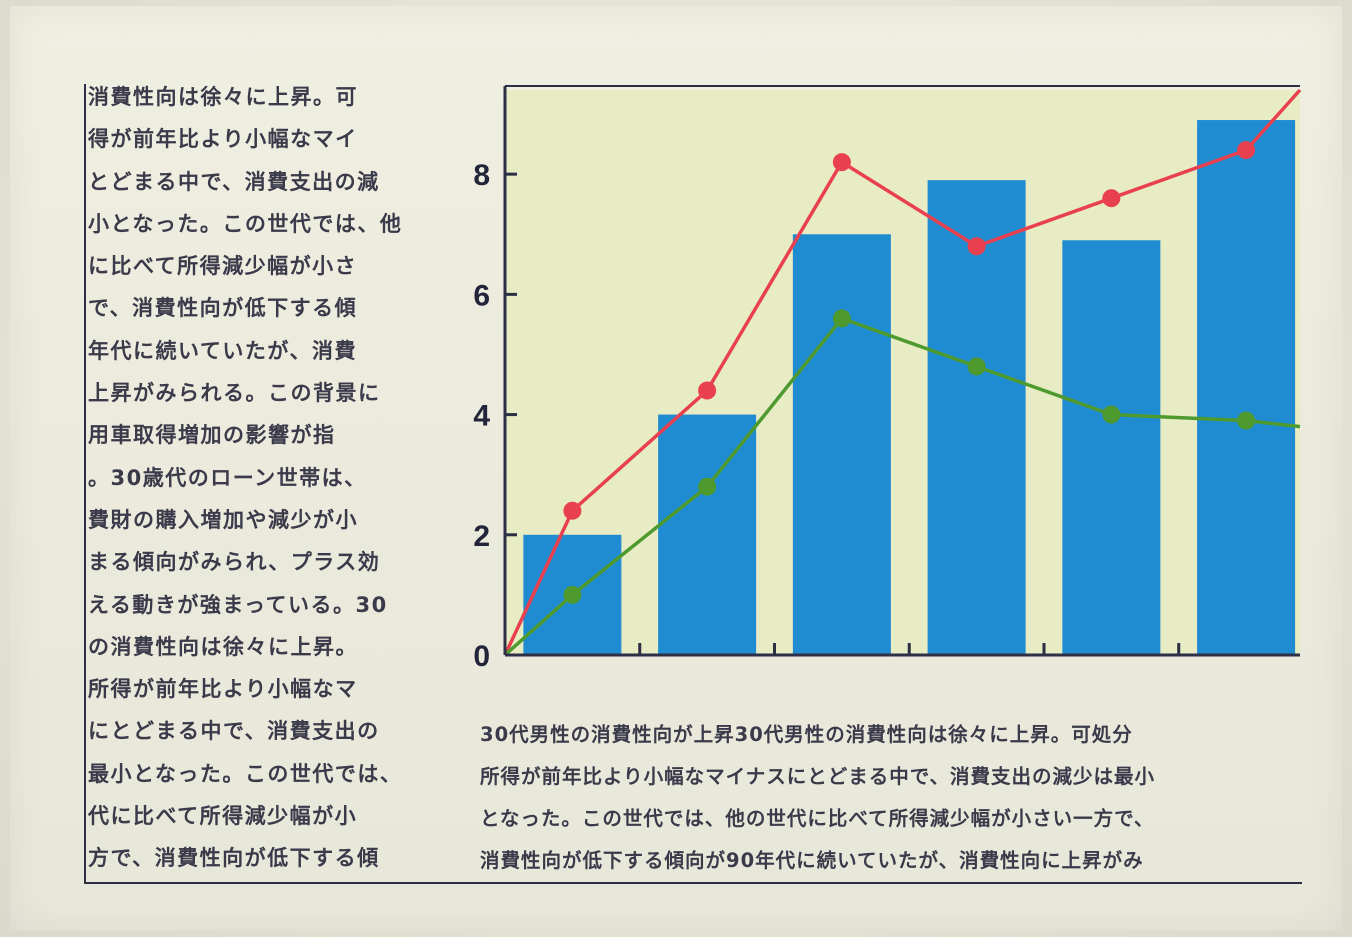 Image resolution: width=1352 pixels, height=937 pixels. What do you see at coordinates (481, 416) in the screenshot?
I see `y-tick-label: 4` at bounding box center [481, 416].